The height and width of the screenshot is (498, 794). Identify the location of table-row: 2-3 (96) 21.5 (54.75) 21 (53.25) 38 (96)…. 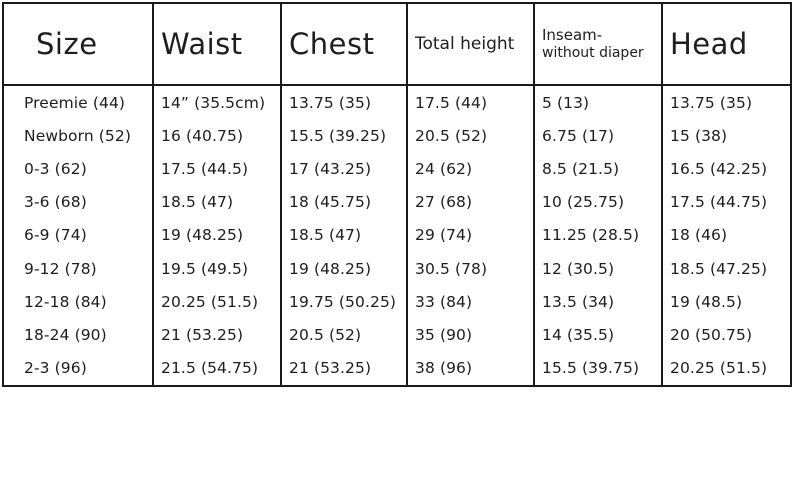
(397, 369).